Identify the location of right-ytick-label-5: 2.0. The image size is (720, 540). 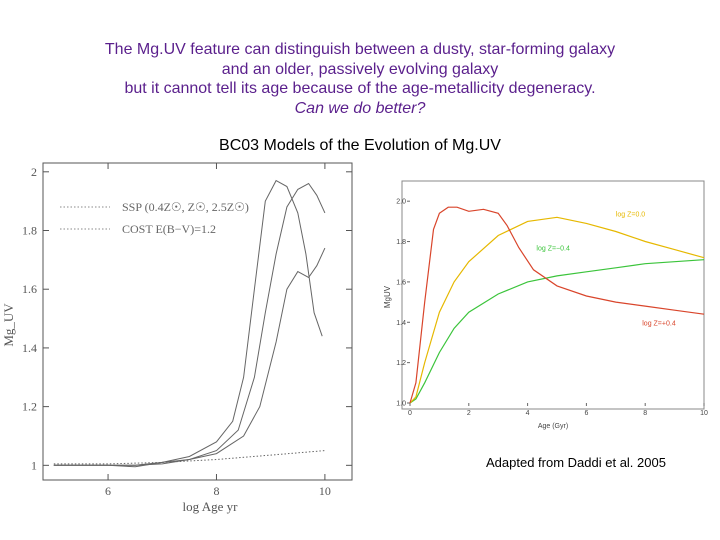
(401, 202).